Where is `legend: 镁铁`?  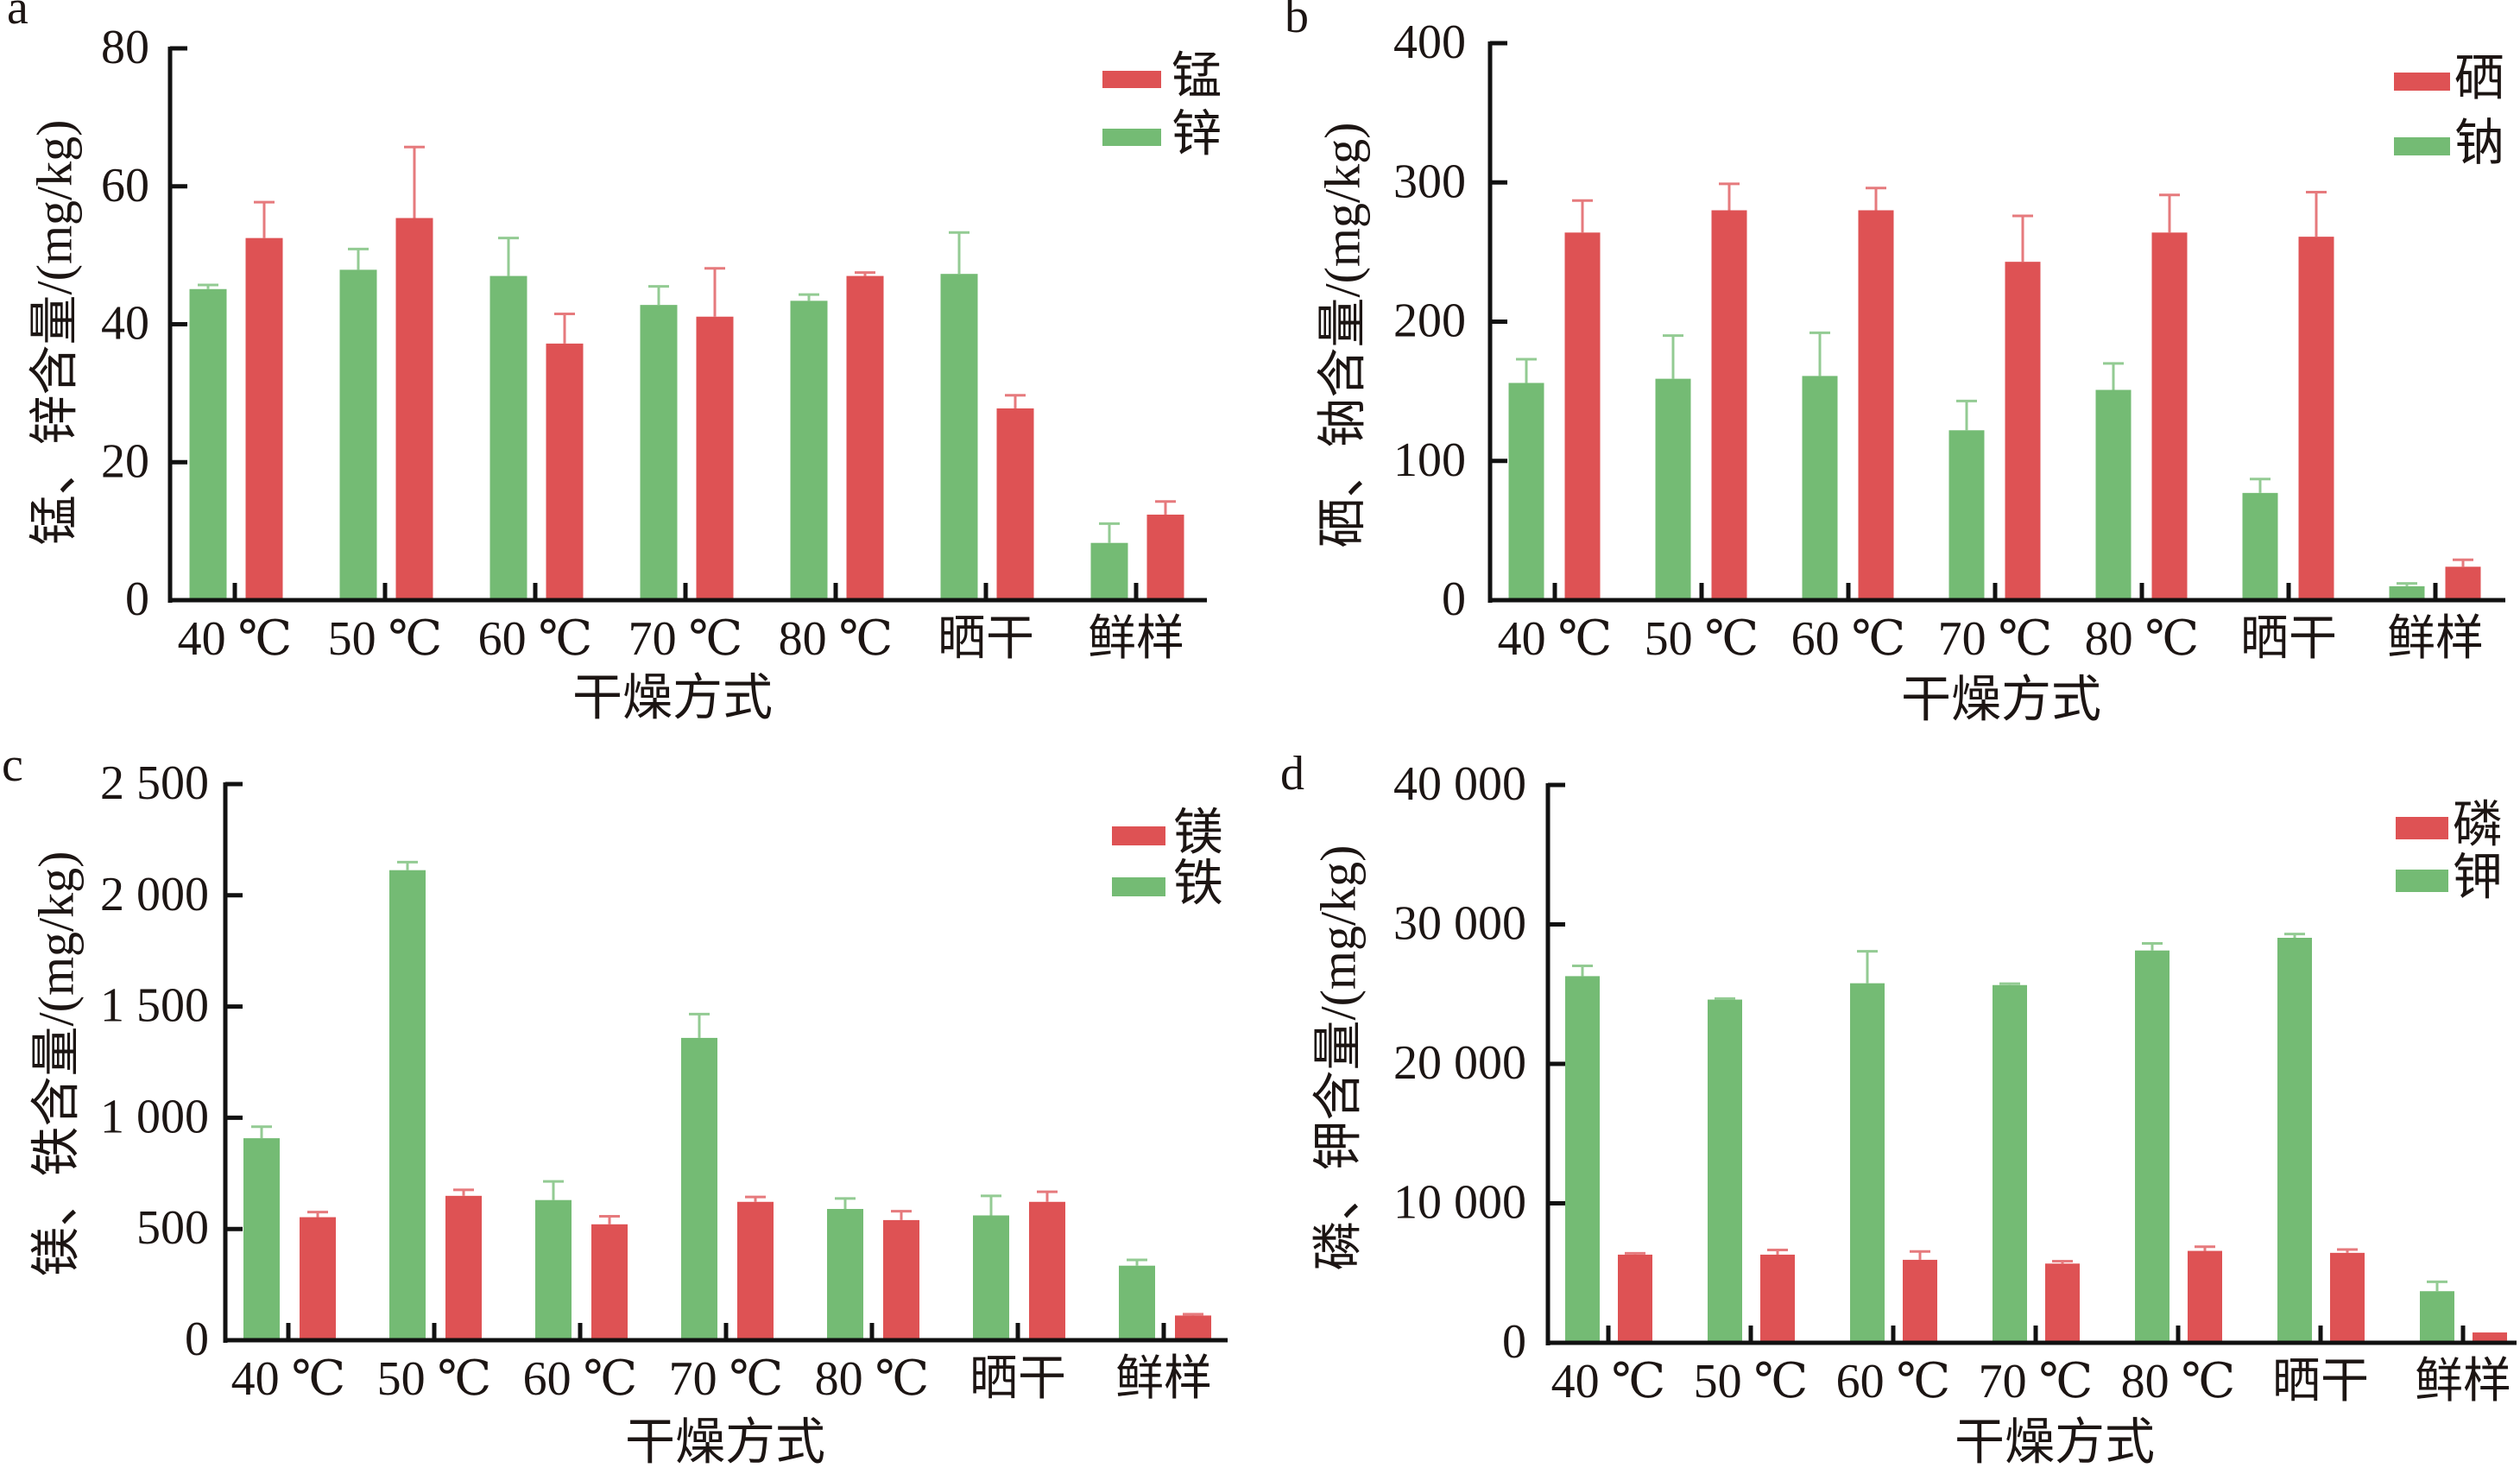 legend: 镁铁 is located at coordinates (1167, 858).